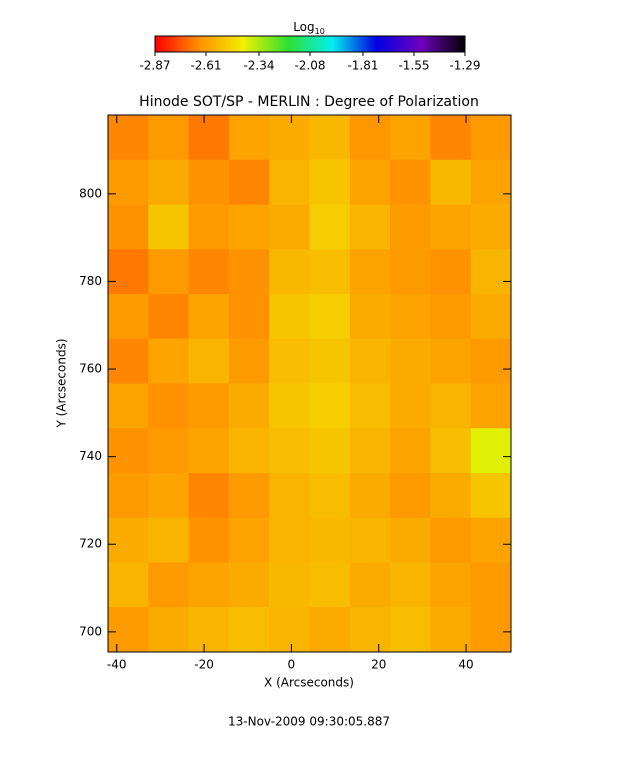  Describe the element at coordinates (309, 722) in the screenshot. I see `timestamp: 13-Nov-2009 09:30:05.887` at that location.